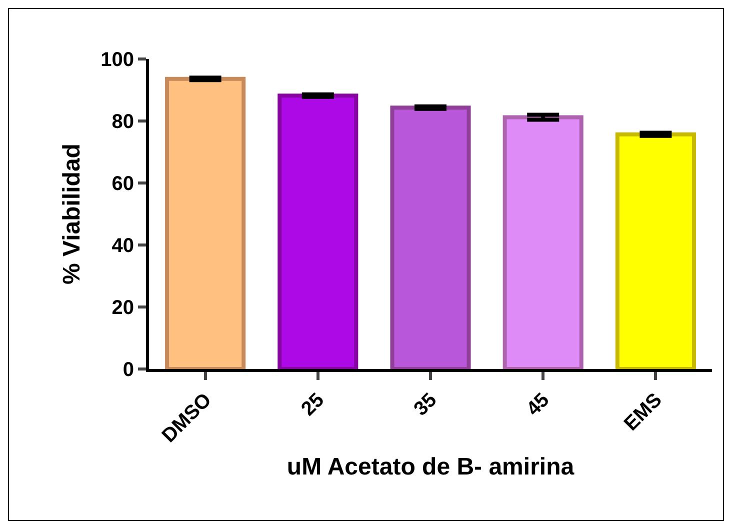 Image resolution: width=734 pixels, height=531 pixels. Describe the element at coordinates (430, 466) in the screenshot. I see `x-axis-title: uM Acetato de B- amirina` at that location.